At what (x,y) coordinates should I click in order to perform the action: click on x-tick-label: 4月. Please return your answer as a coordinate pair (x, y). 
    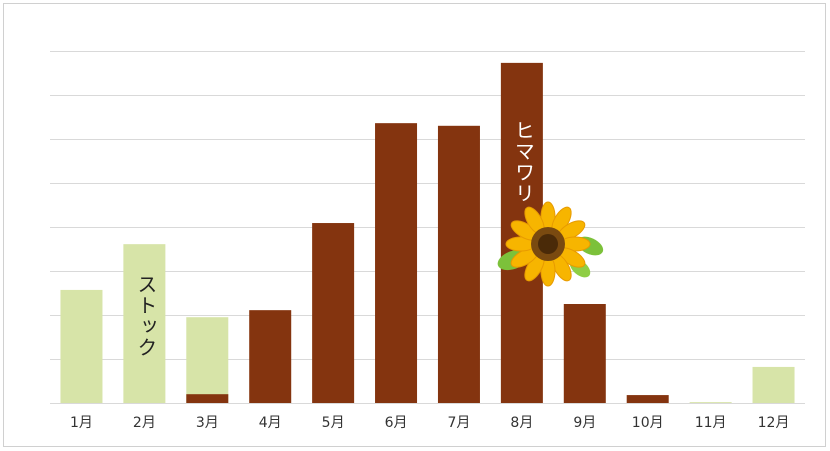
    Looking at the image, I should click on (270, 423).